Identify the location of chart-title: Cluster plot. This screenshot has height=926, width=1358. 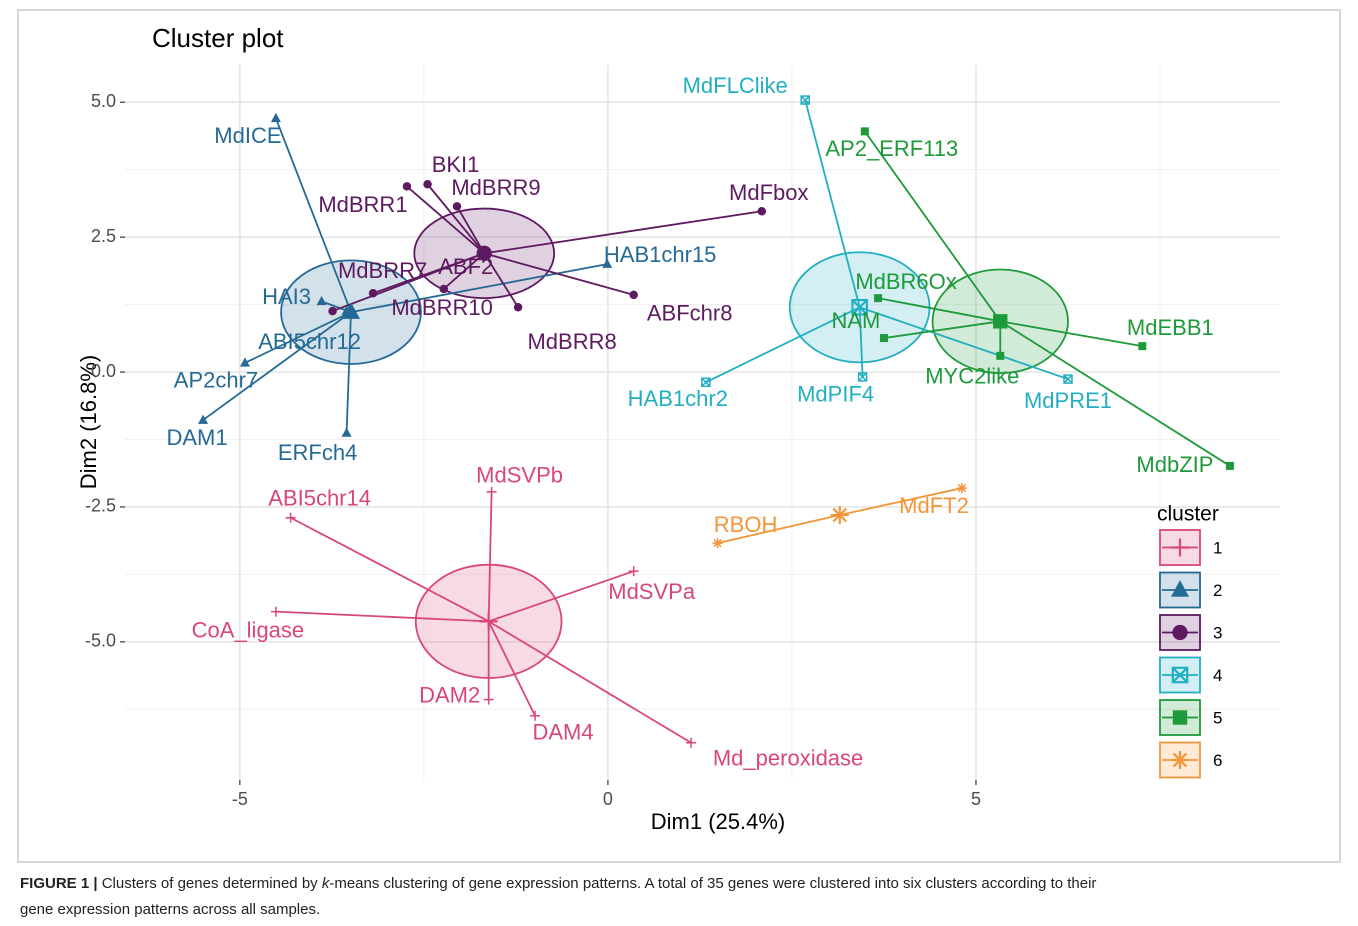
(218, 38).